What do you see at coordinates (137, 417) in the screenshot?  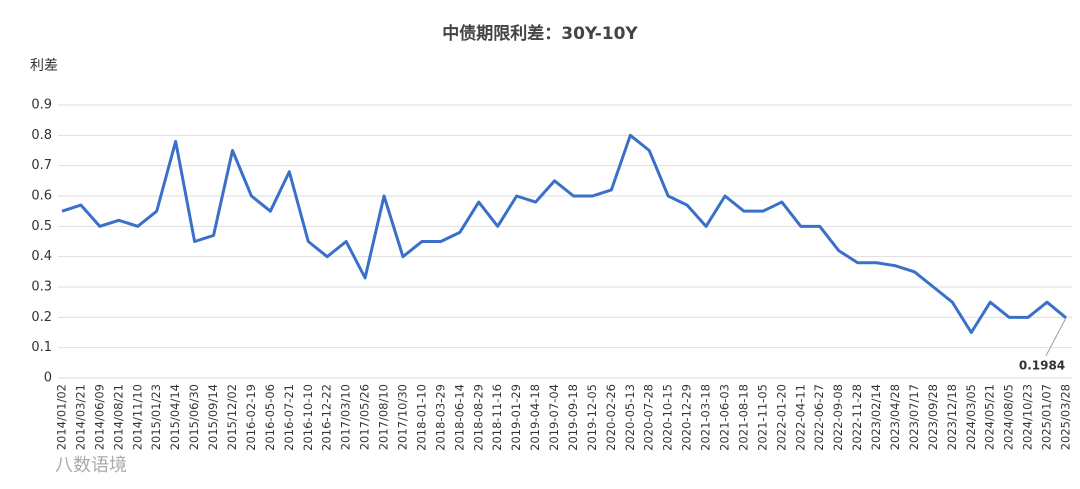 I see `x-tick-label: 2014/11/10` at bounding box center [137, 417].